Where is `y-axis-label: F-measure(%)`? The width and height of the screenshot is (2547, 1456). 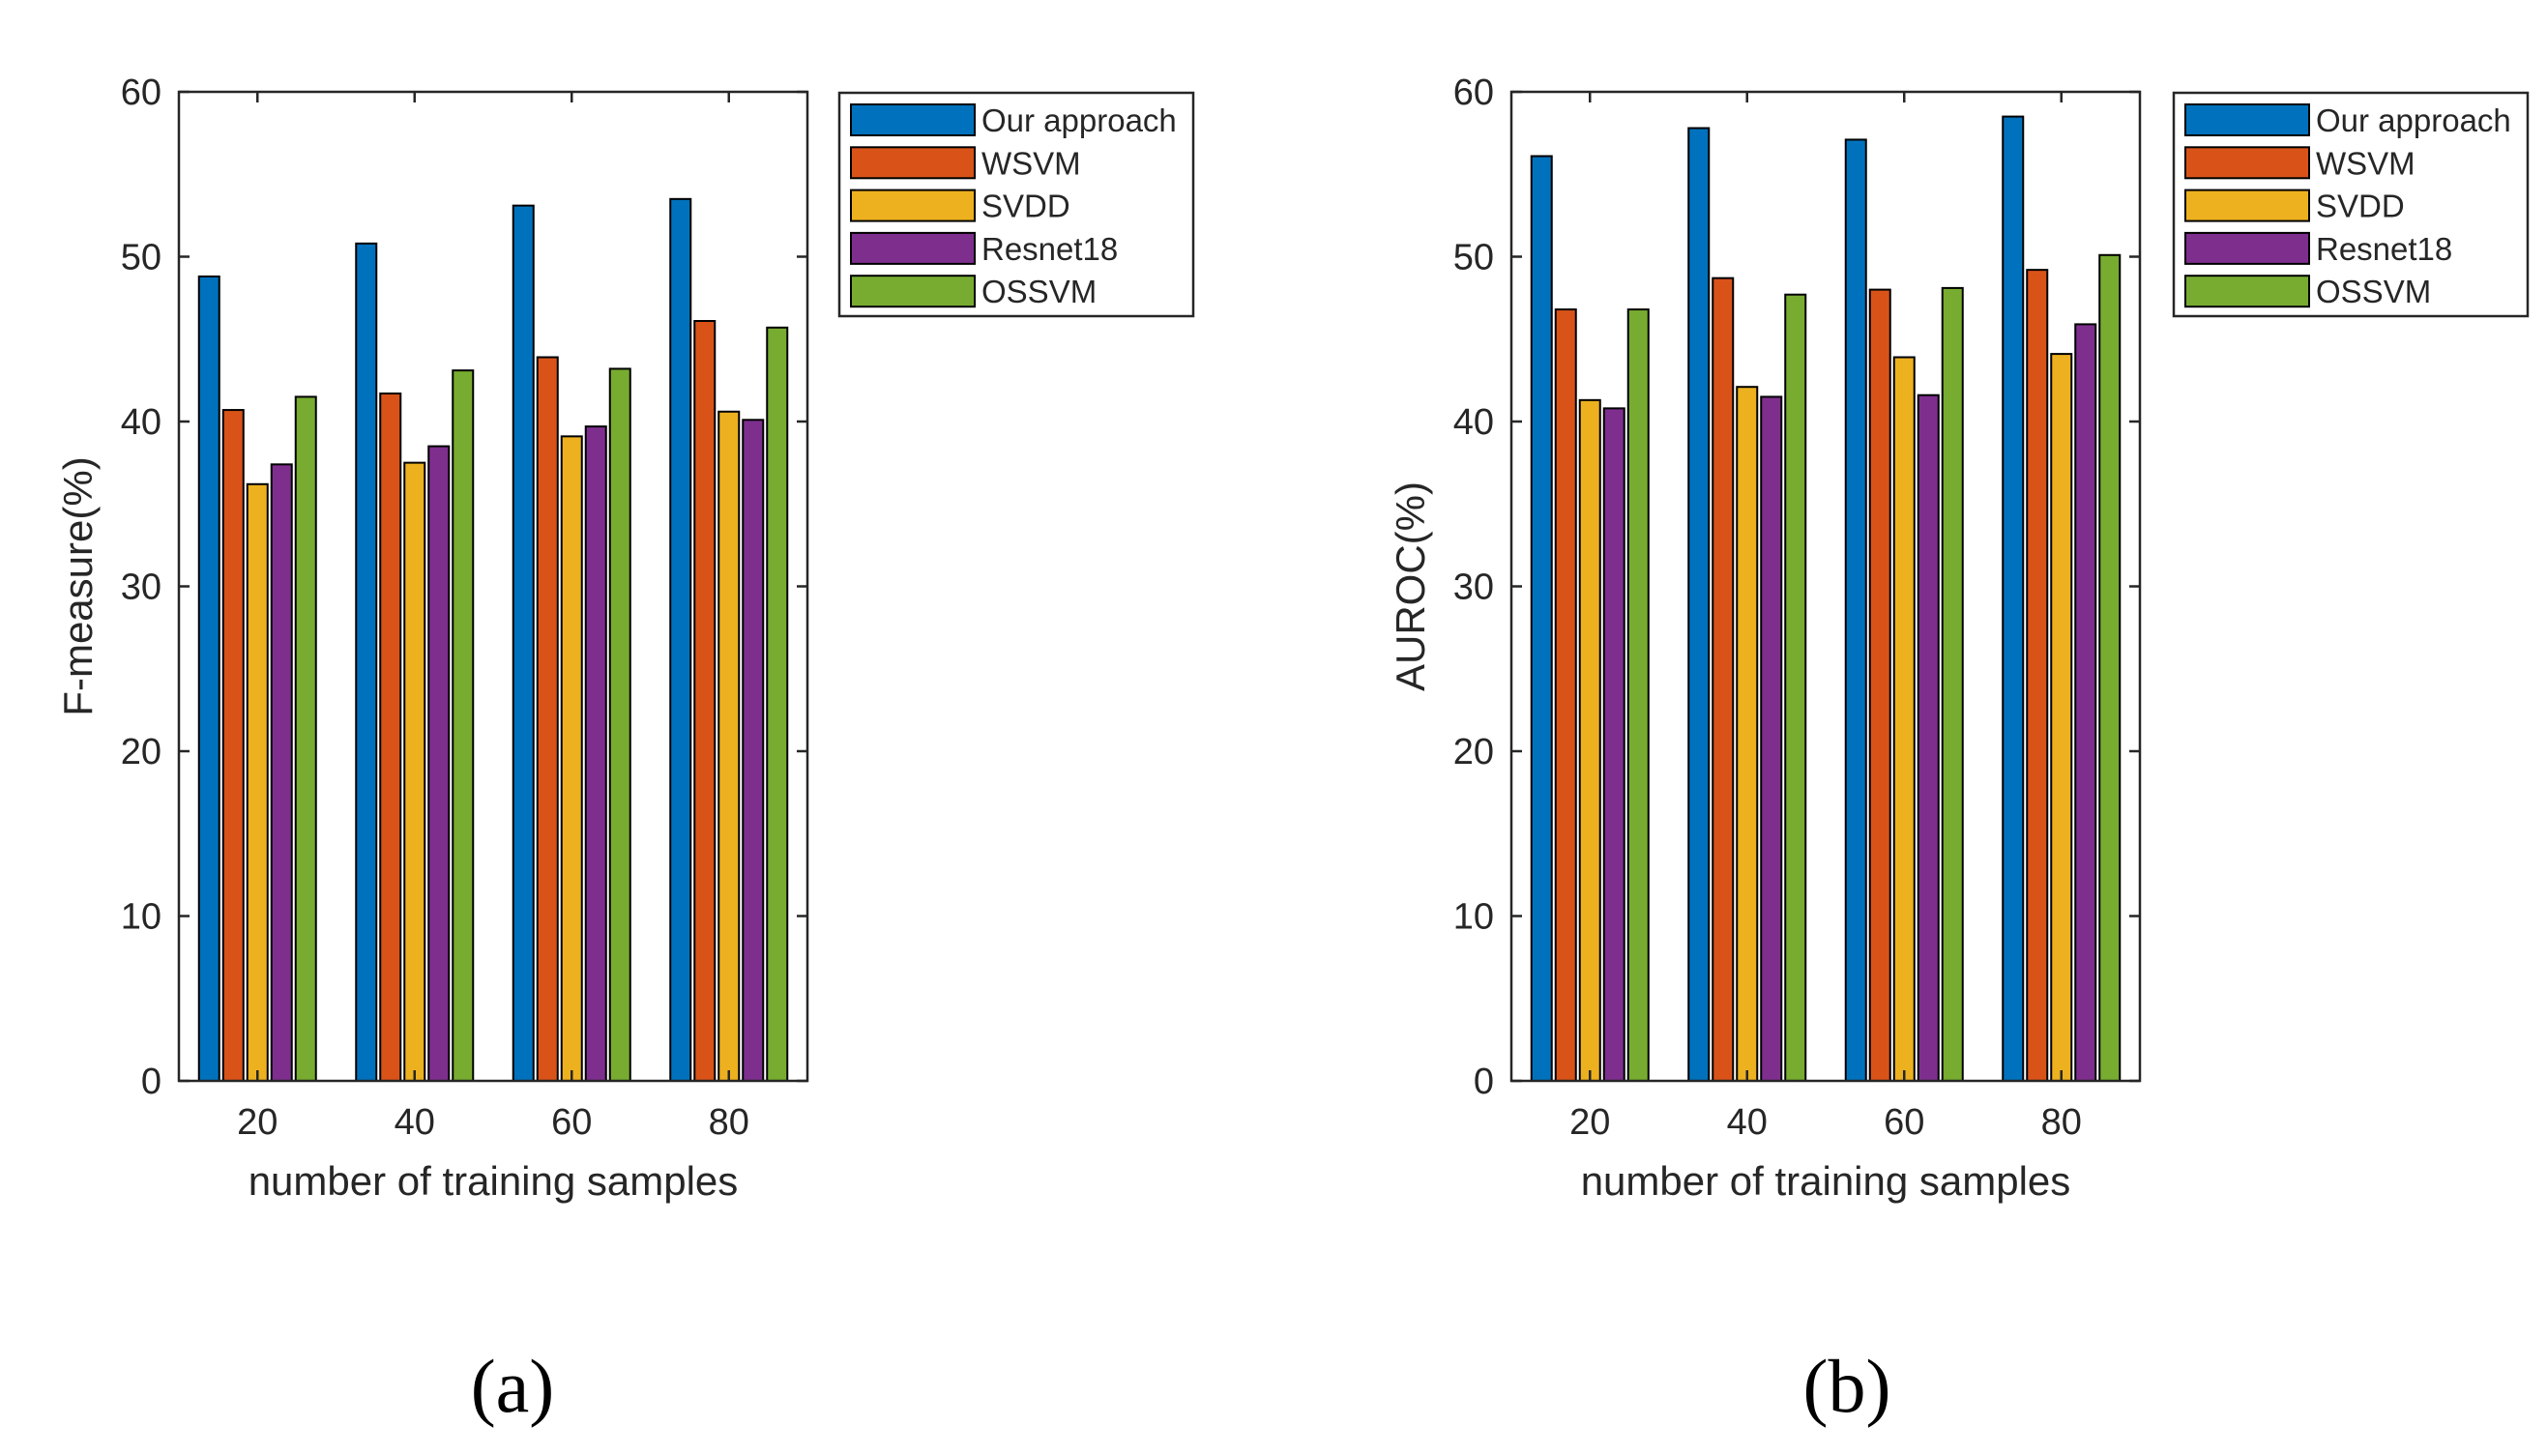 y-axis-label: F-measure(%) is located at coordinates (78, 586).